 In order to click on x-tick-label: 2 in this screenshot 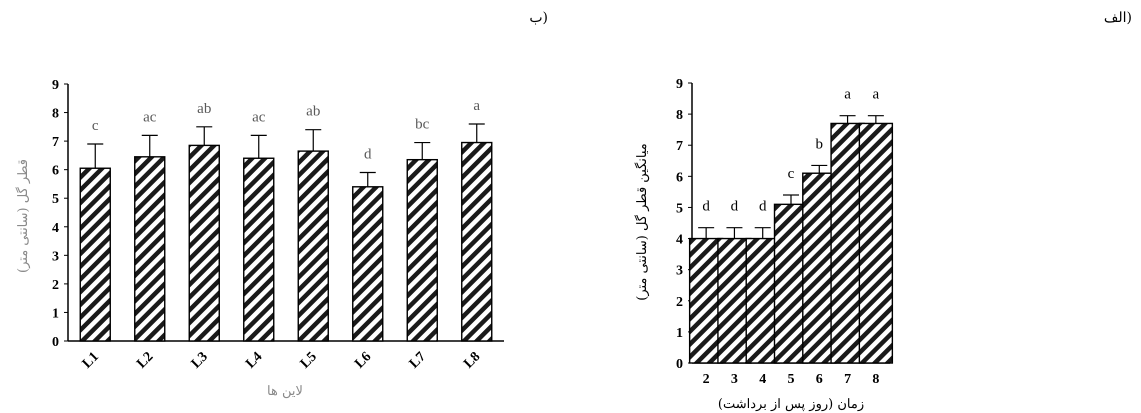, I will do `click(706, 379)`.